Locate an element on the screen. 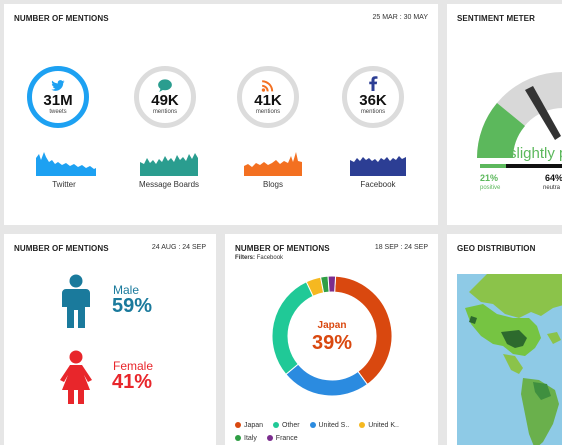 The image size is (562, 445). country-donut-chart is located at coordinates (332, 336).